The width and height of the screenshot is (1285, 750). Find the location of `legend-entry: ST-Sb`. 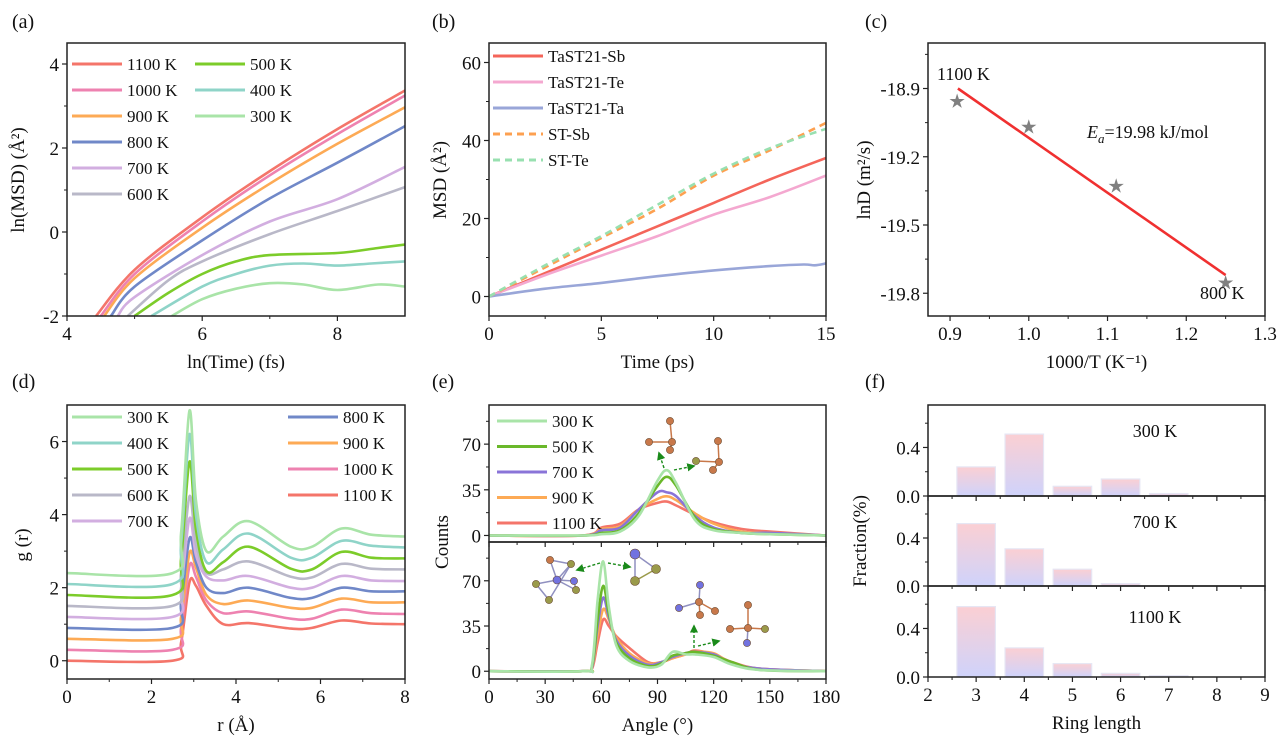

legend-entry: ST-Sb is located at coordinates (541, 134).